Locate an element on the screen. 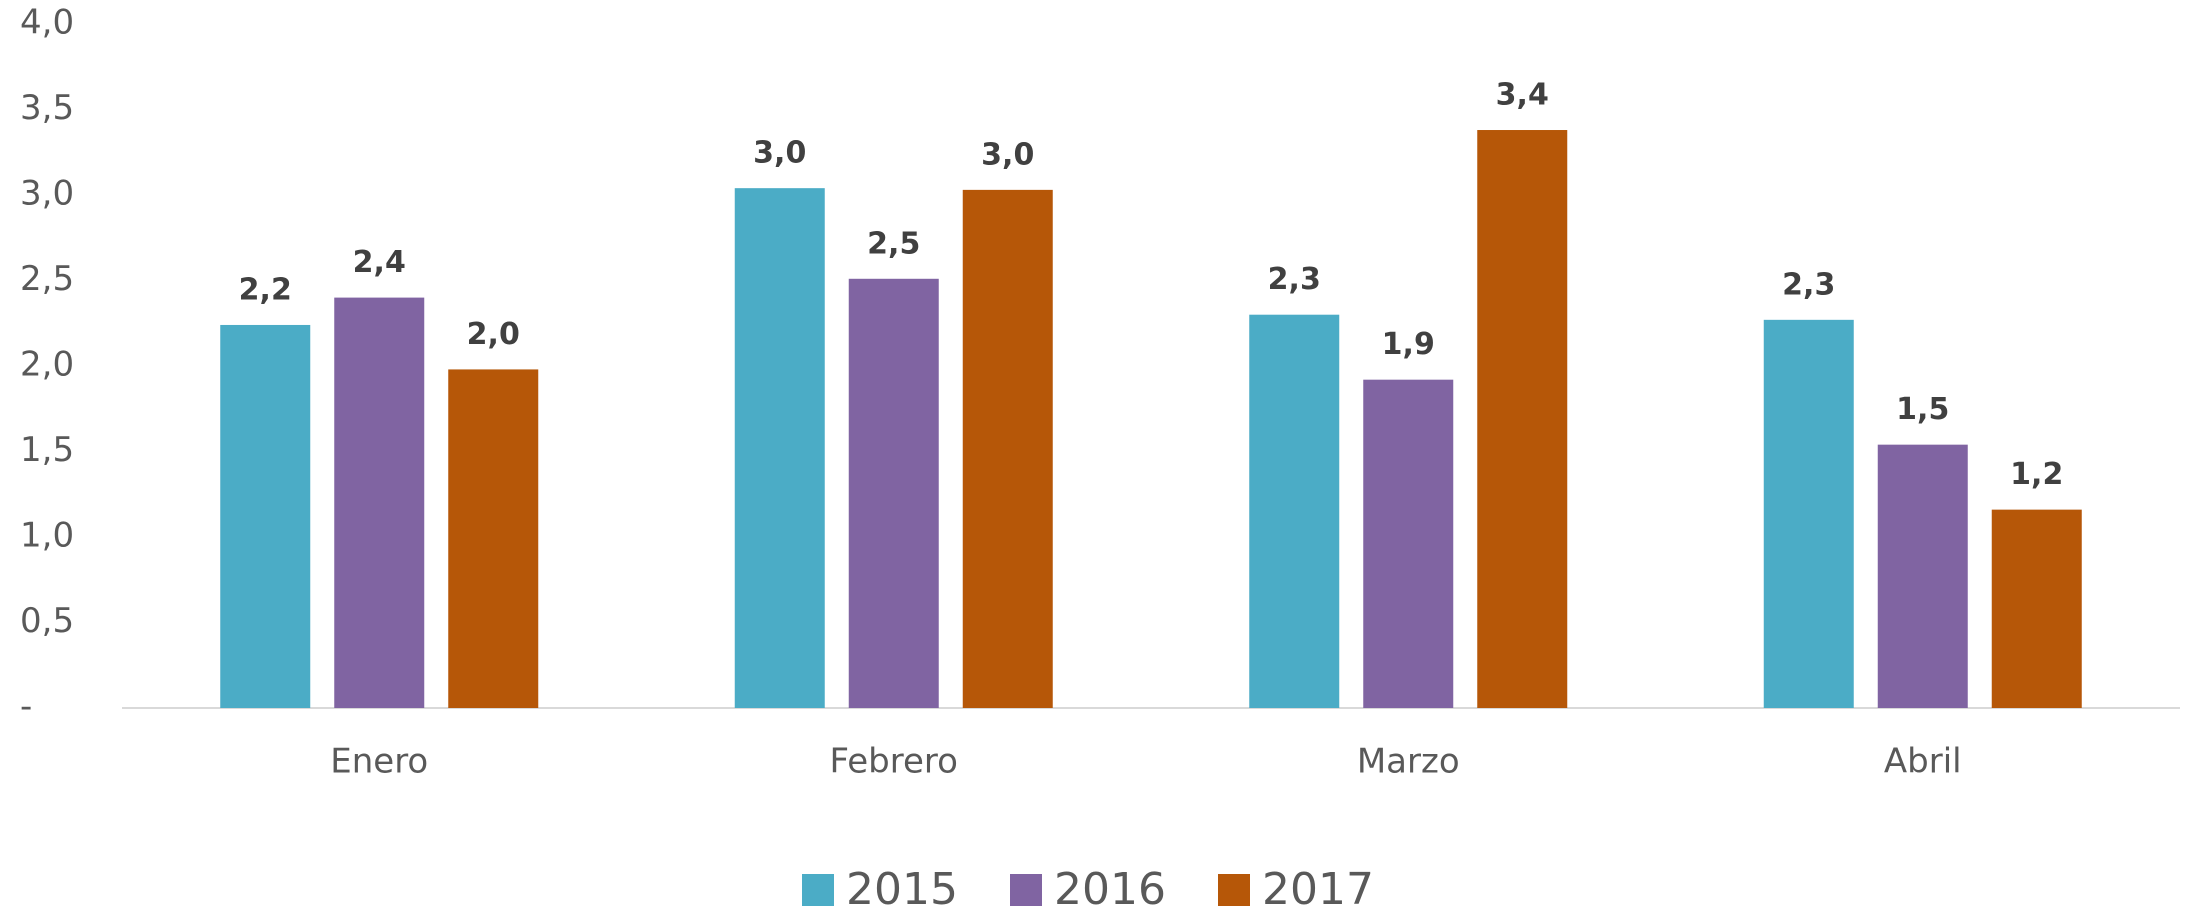 Image resolution: width=2208 pixels, height=914 pixels. data-label: 1,9 is located at coordinates (1408, 344).